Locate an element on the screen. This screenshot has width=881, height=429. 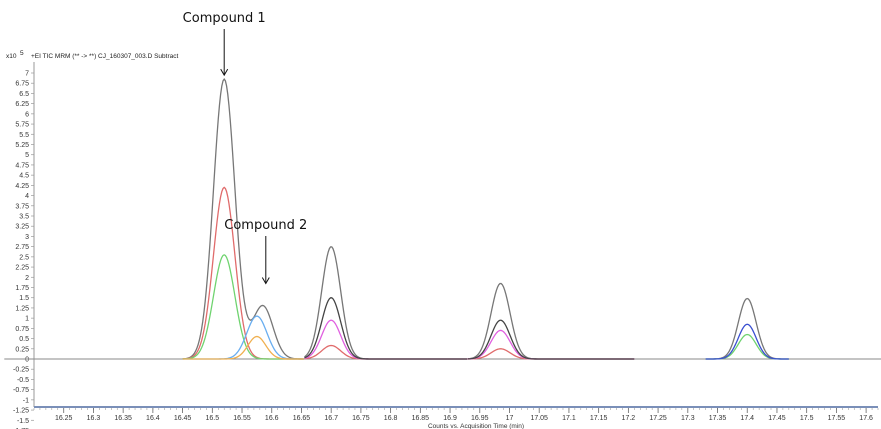
x-tick-label: 16.55 is located at coordinates (242, 418).